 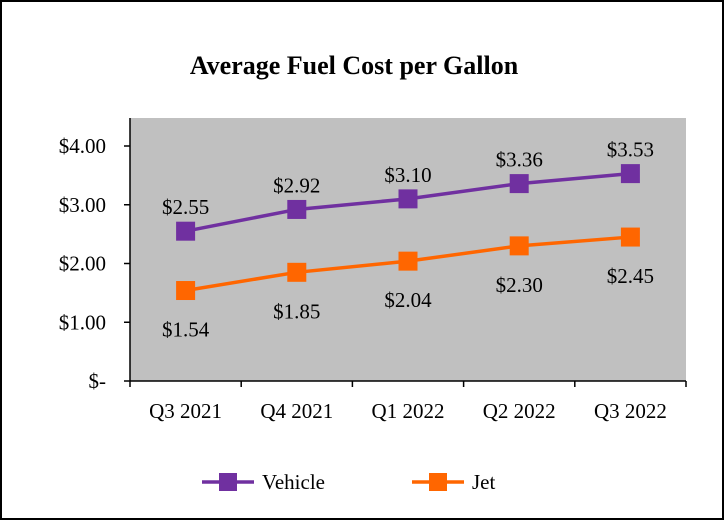 I want to click on data-label: $2.04, so click(x=408, y=300).